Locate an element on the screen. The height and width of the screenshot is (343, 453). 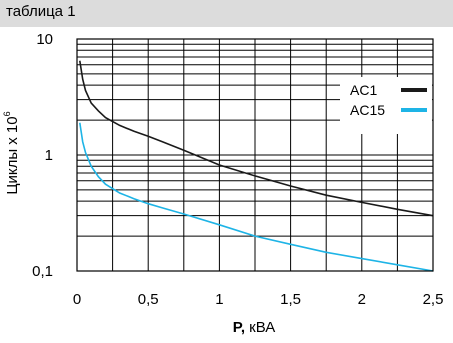
x-tick-label: 1 is located at coordinates (219, 299).